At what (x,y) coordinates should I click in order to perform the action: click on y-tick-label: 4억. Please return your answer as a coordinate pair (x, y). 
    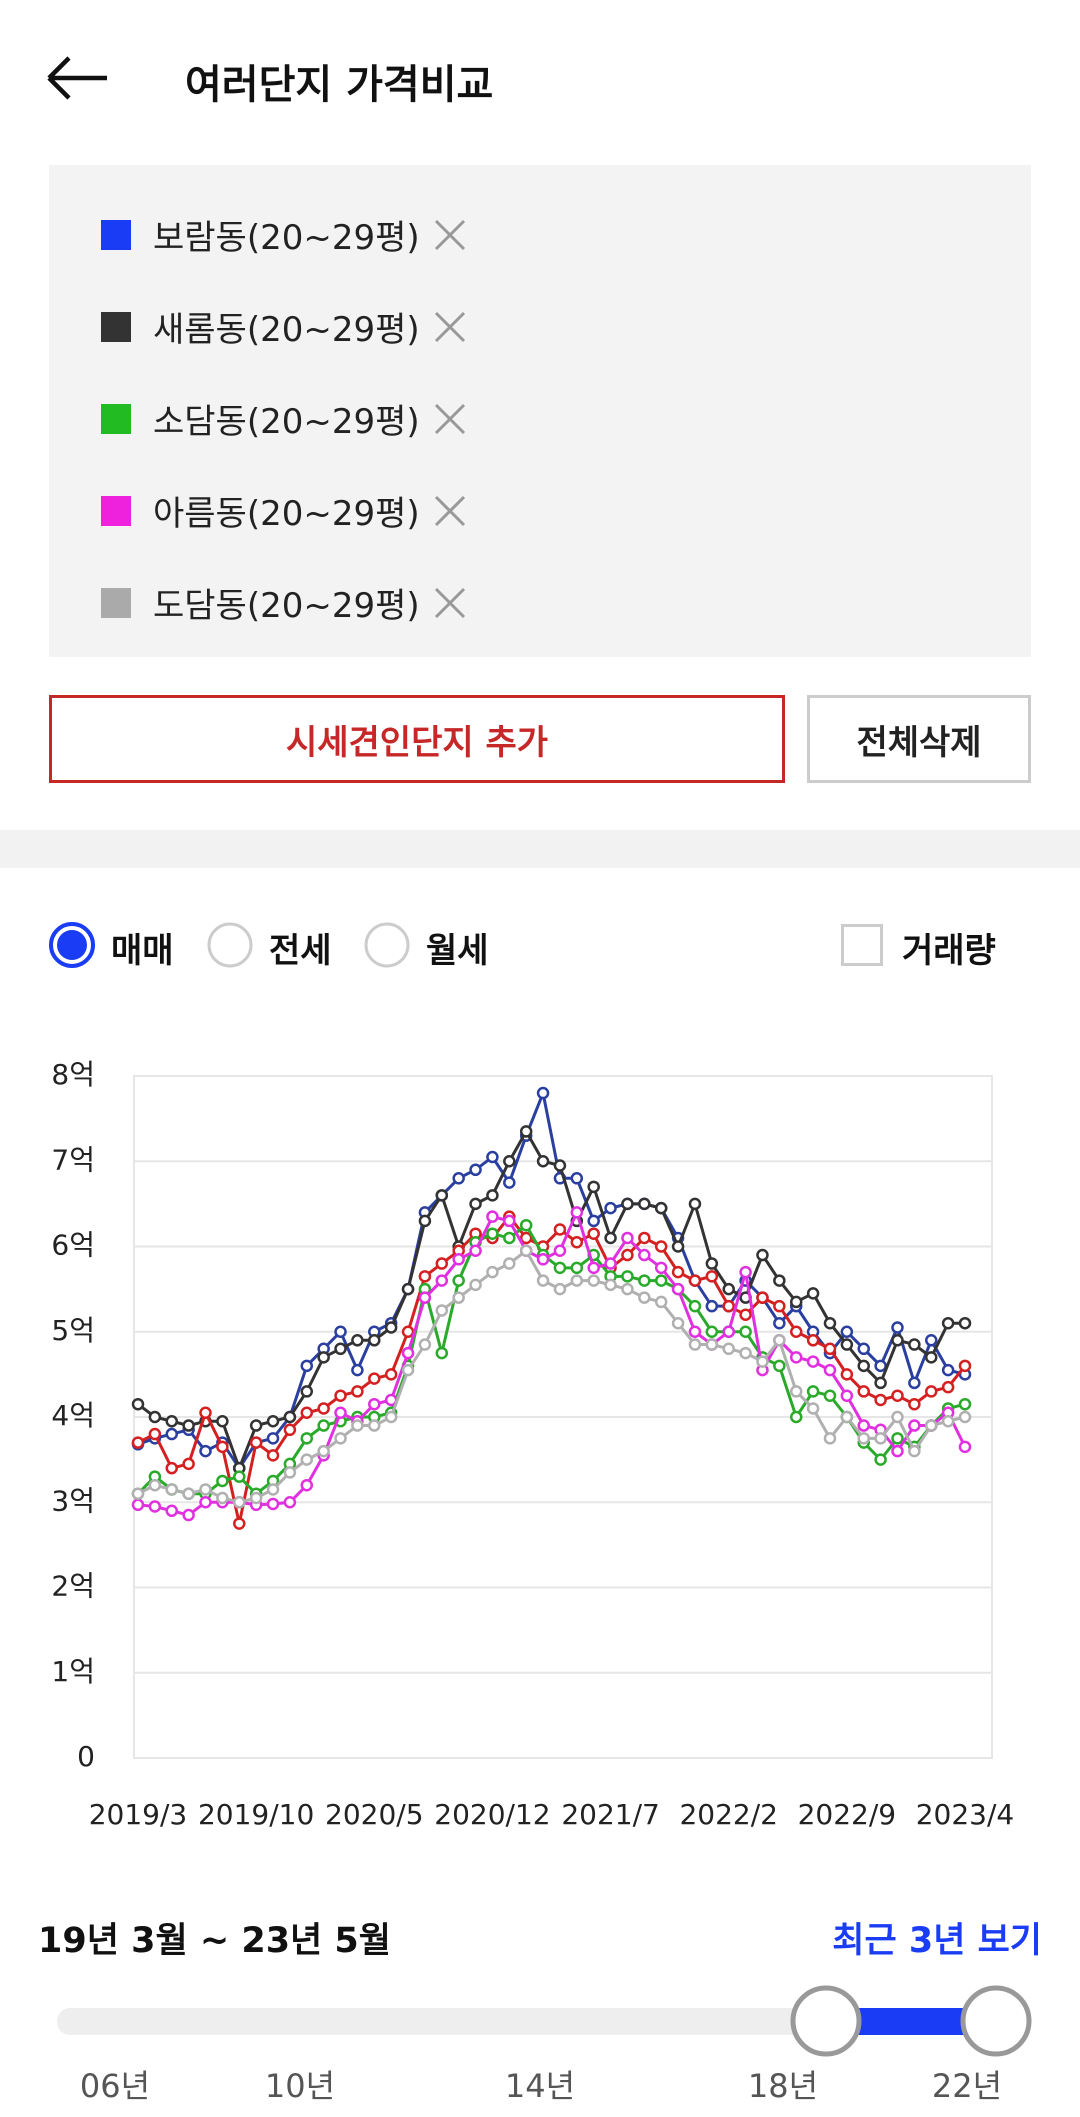
    Looking at the image, I should click on (73, 1415).